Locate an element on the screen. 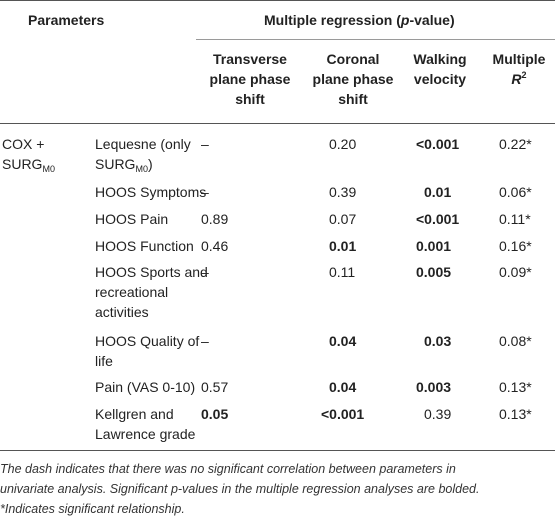  r2-pain-vas: 0.13* is located at coordinates (515, 387).